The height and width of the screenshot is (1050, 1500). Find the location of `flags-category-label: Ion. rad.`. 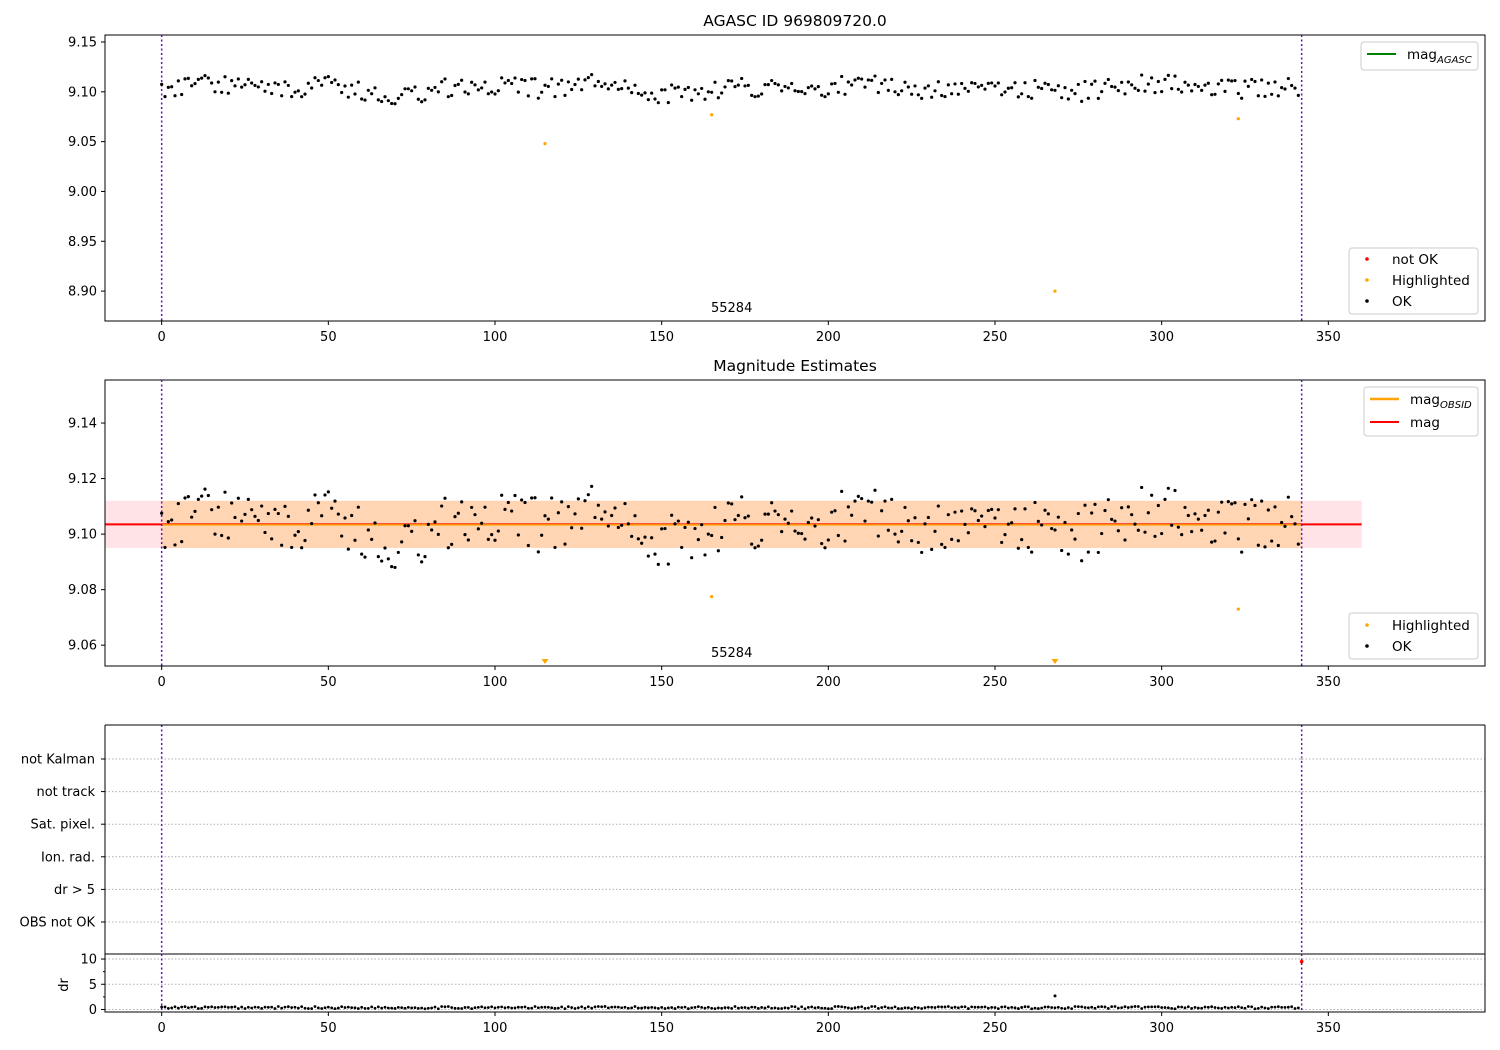

flags-category-label: Ion. rad. is located at coordinates (68, 857).